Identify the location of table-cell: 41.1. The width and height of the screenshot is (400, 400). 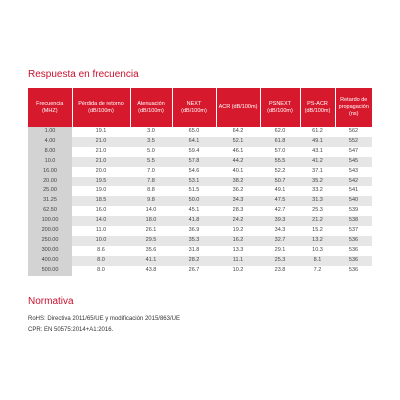
(151, 260).